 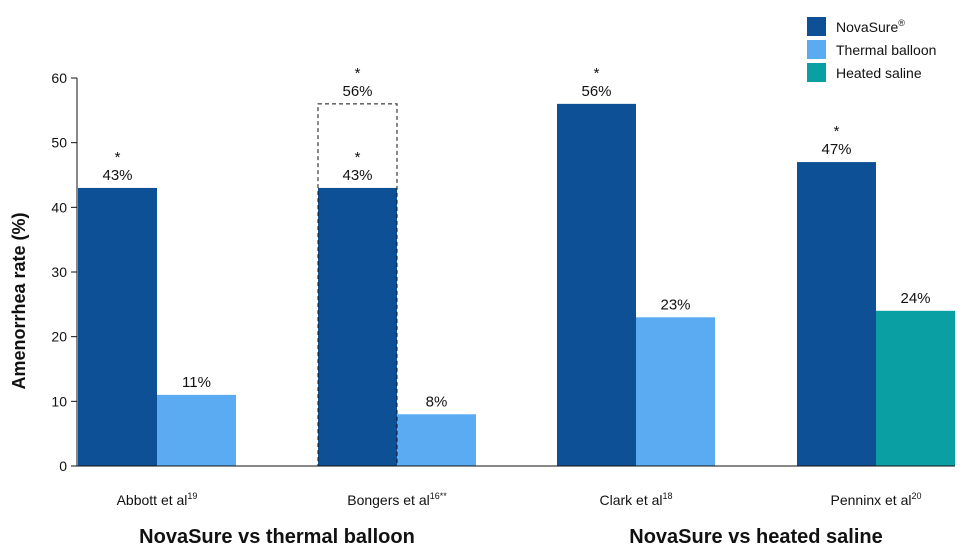 I want to click on comparison-section-label: NovaSure vs heated saline, so click(x=755, y=537).